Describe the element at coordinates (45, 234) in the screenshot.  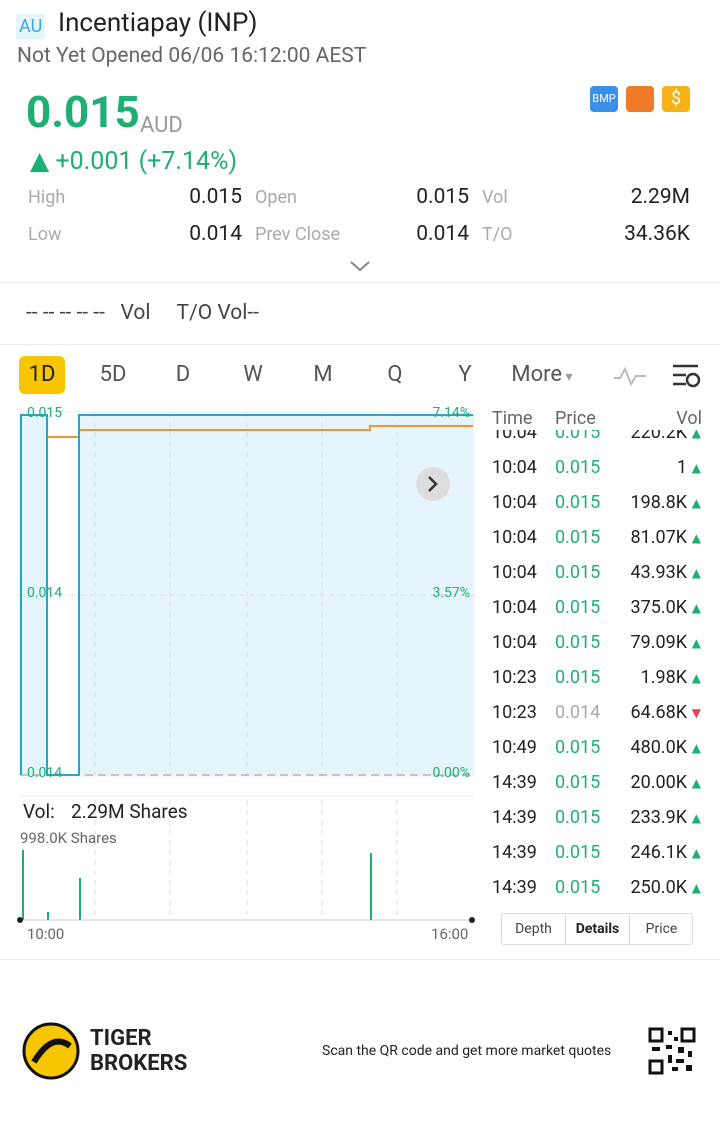
I see `stat-label: Low` at that location.